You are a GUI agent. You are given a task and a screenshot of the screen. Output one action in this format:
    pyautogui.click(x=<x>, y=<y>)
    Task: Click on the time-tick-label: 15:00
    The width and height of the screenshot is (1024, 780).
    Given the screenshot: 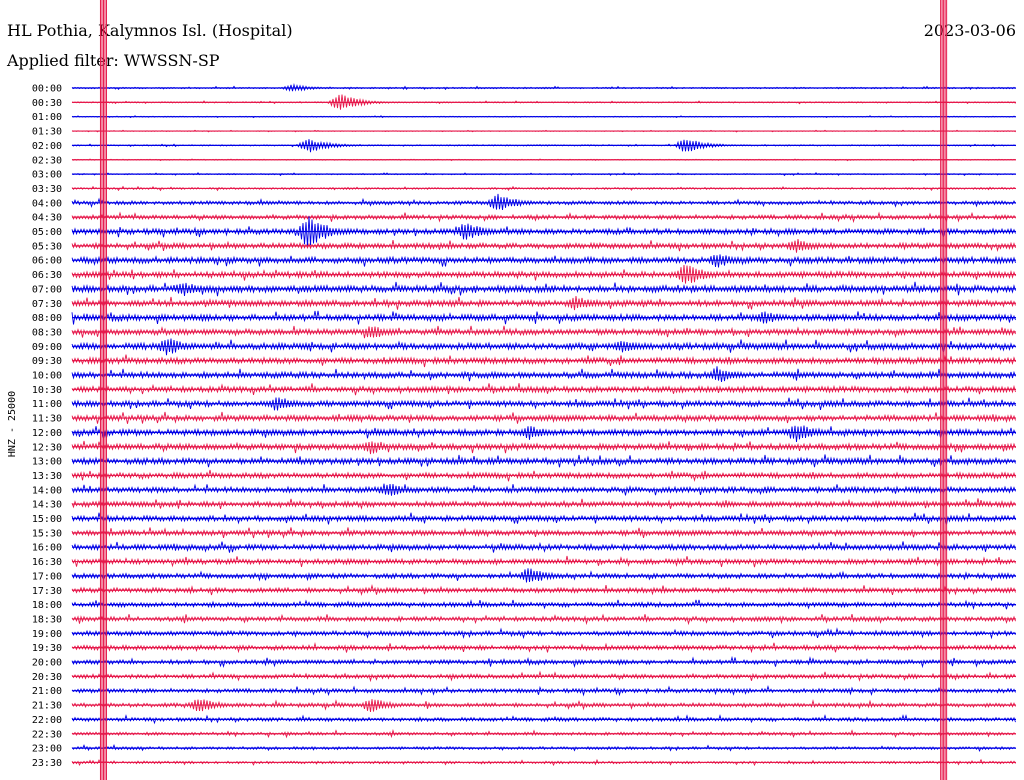 What is the action you would take?
    pyautogui.click(x=47, y=519)
    